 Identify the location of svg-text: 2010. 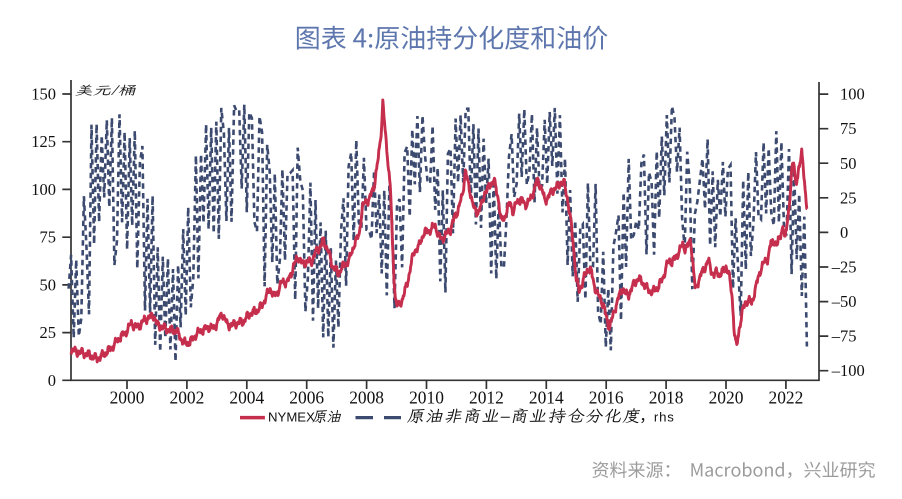
(426, 398).